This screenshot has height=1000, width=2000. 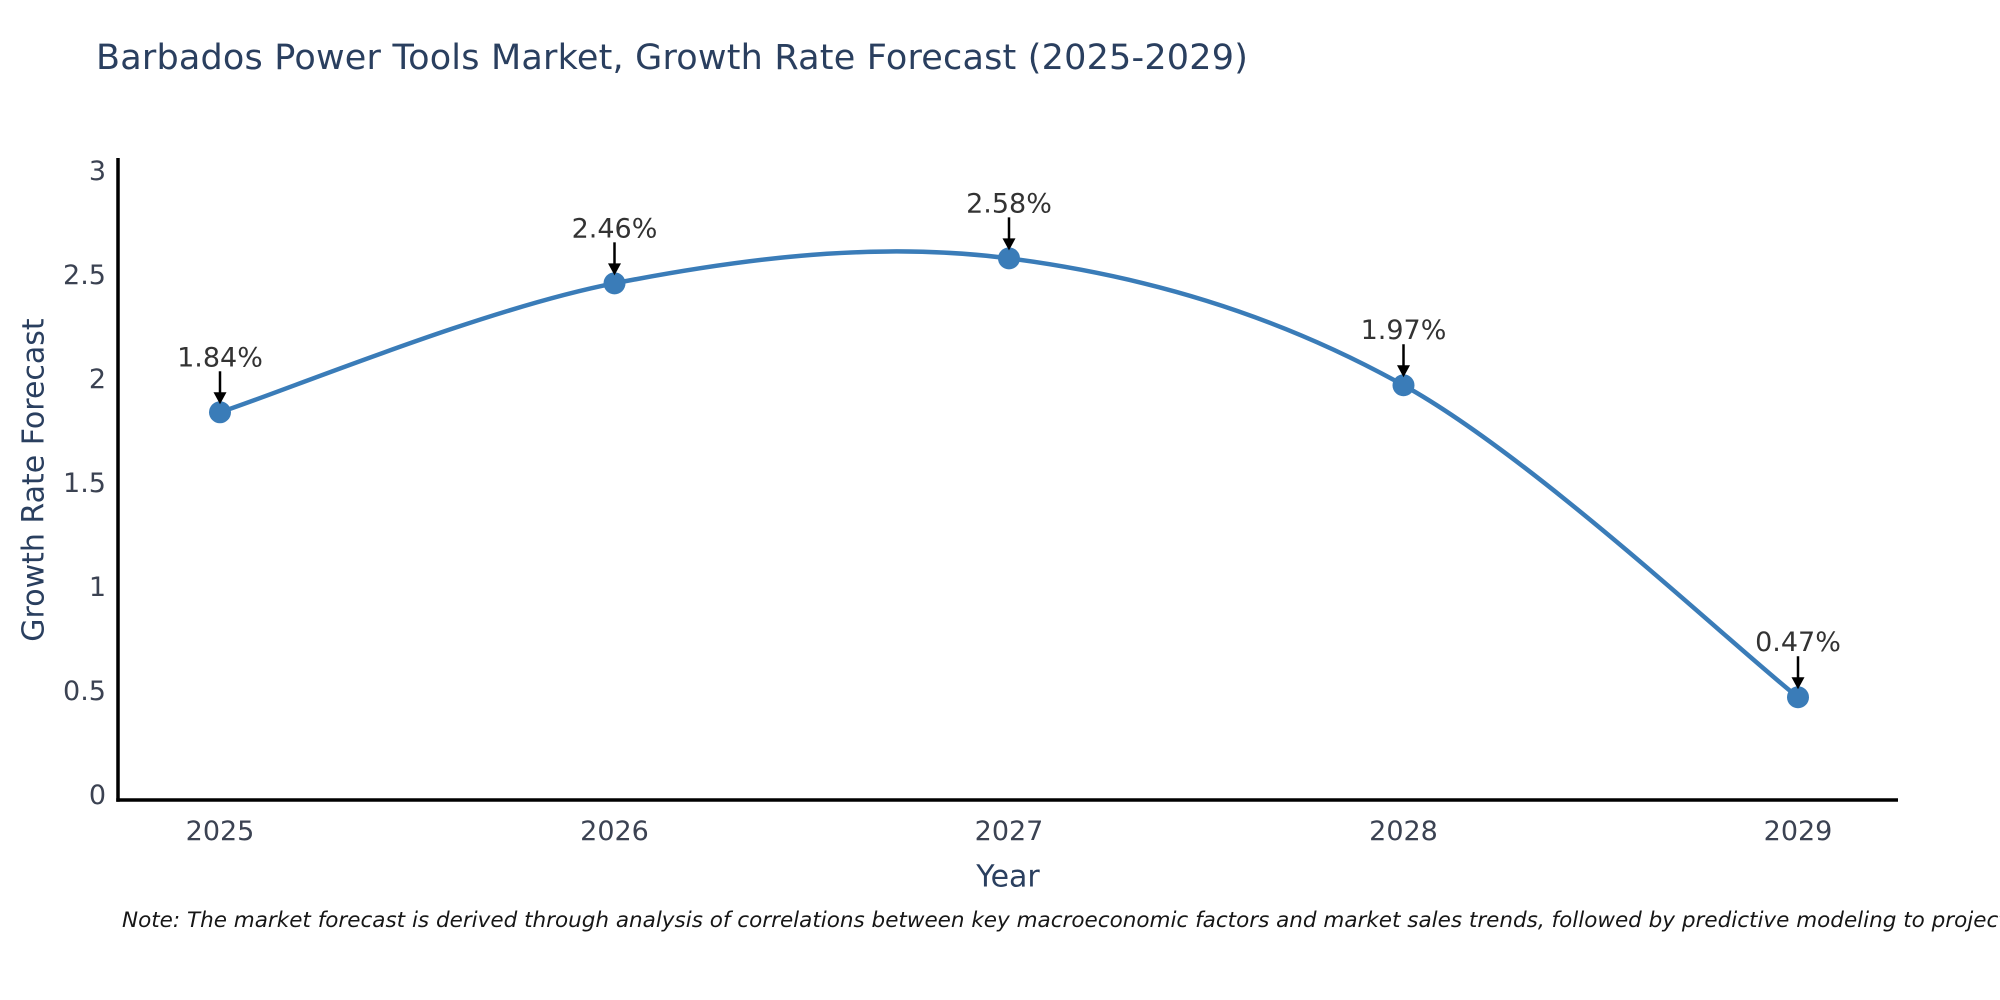 What do you see at coordinates (97, 795) in the screenshot?
I see `y-tick-label: 0` at bounding box center [97, 795].